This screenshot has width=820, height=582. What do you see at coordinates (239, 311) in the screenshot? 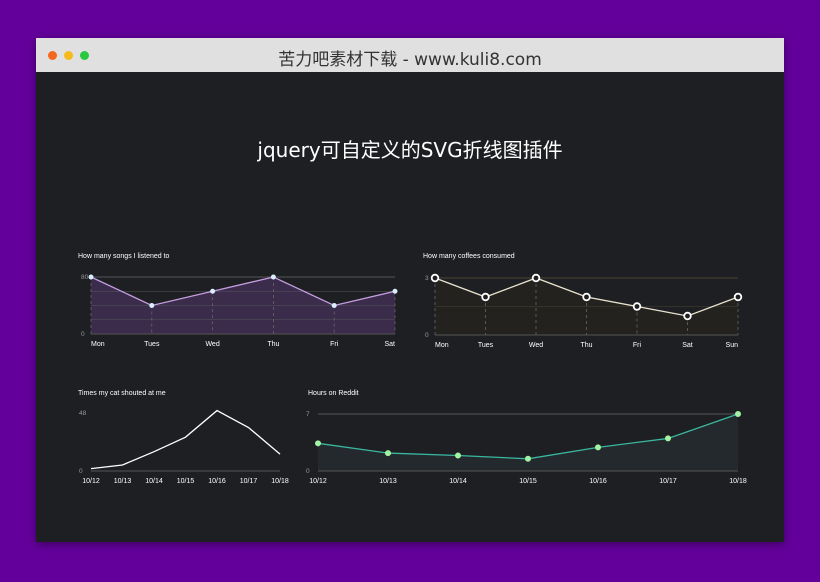
I see `chart-0: Mon Tues Wed Thu Fri Sat 0 80` at bounding box center [239, 311].